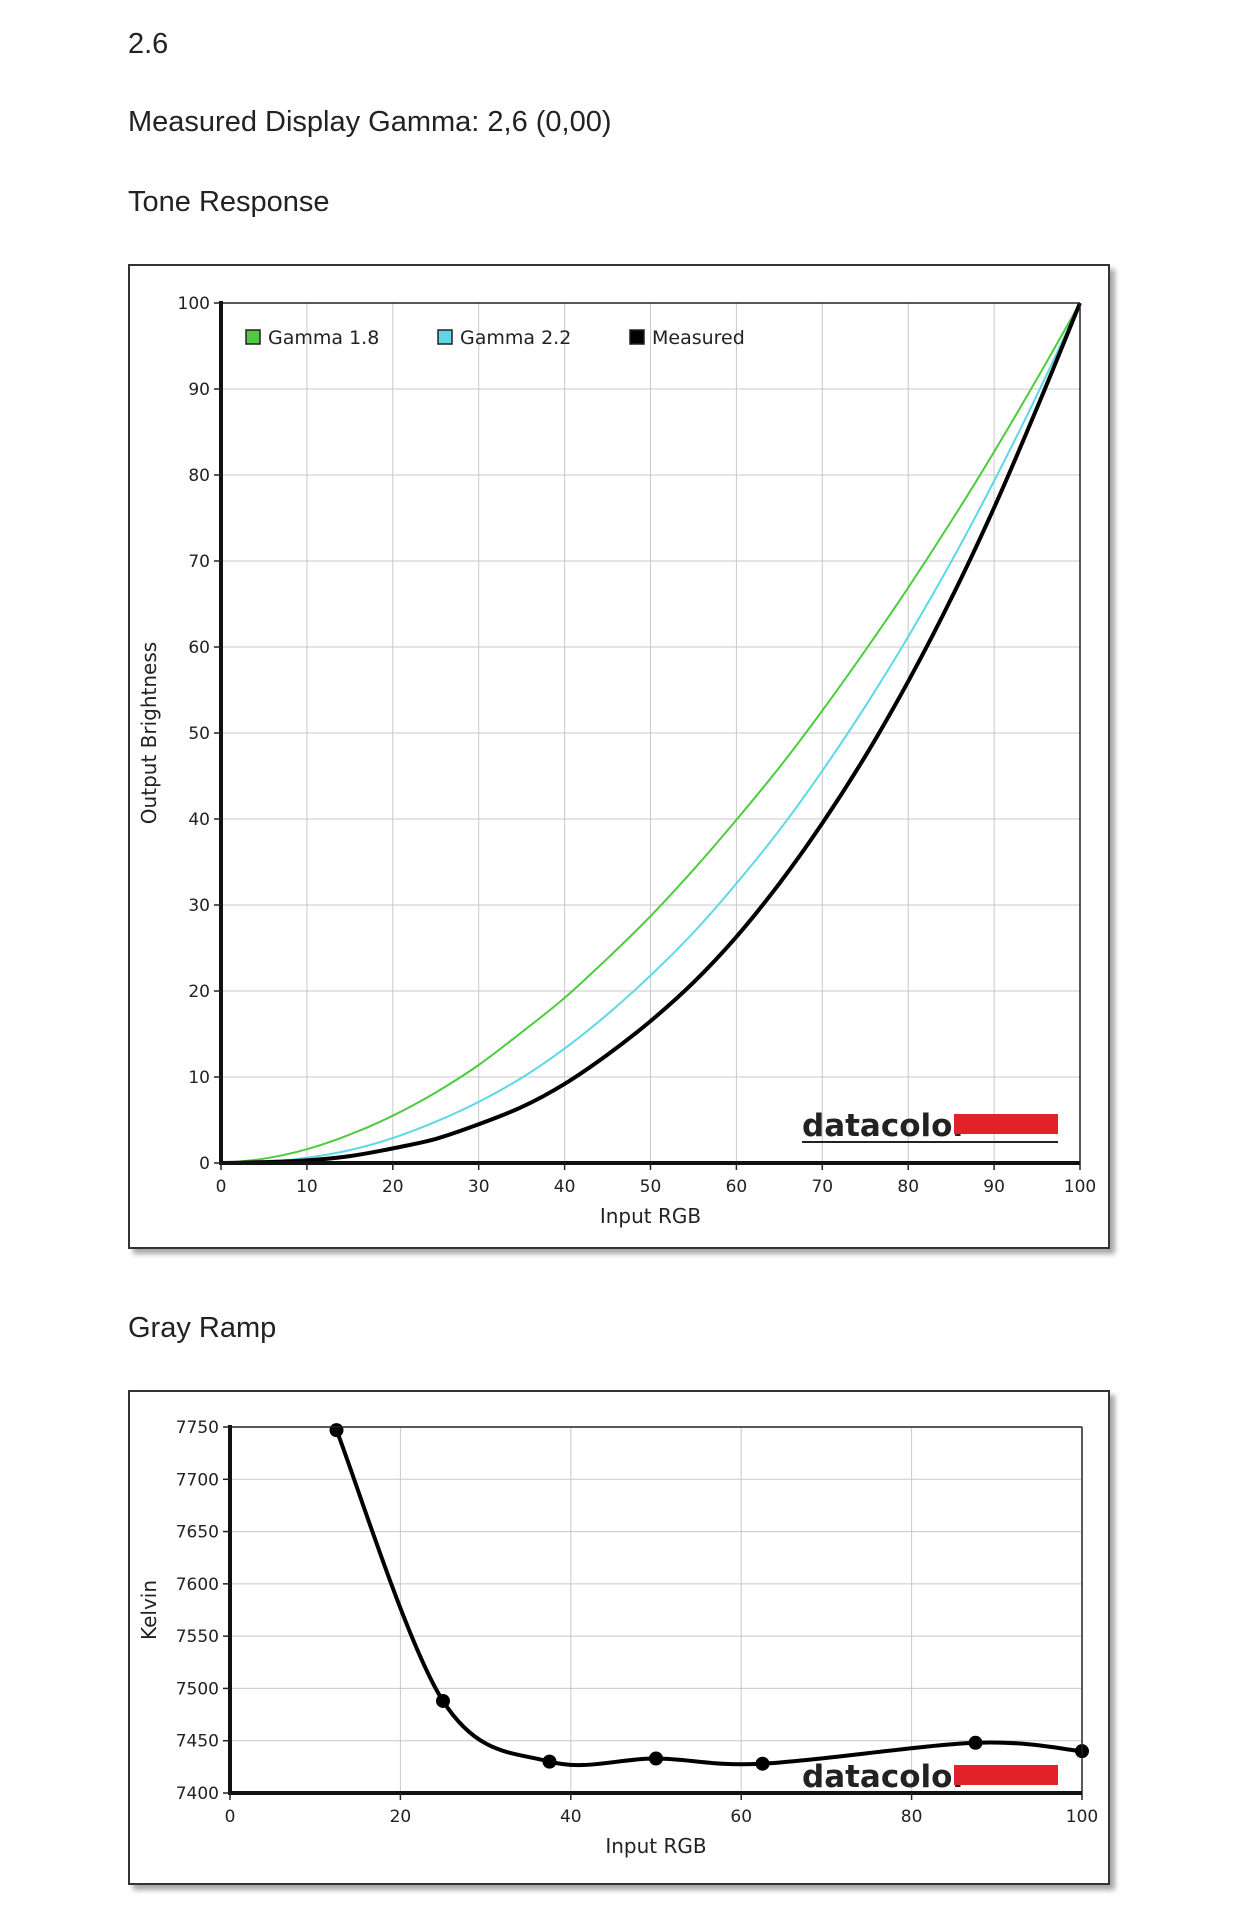  I want to click on y-tick-label: 70, so click(199, 562).